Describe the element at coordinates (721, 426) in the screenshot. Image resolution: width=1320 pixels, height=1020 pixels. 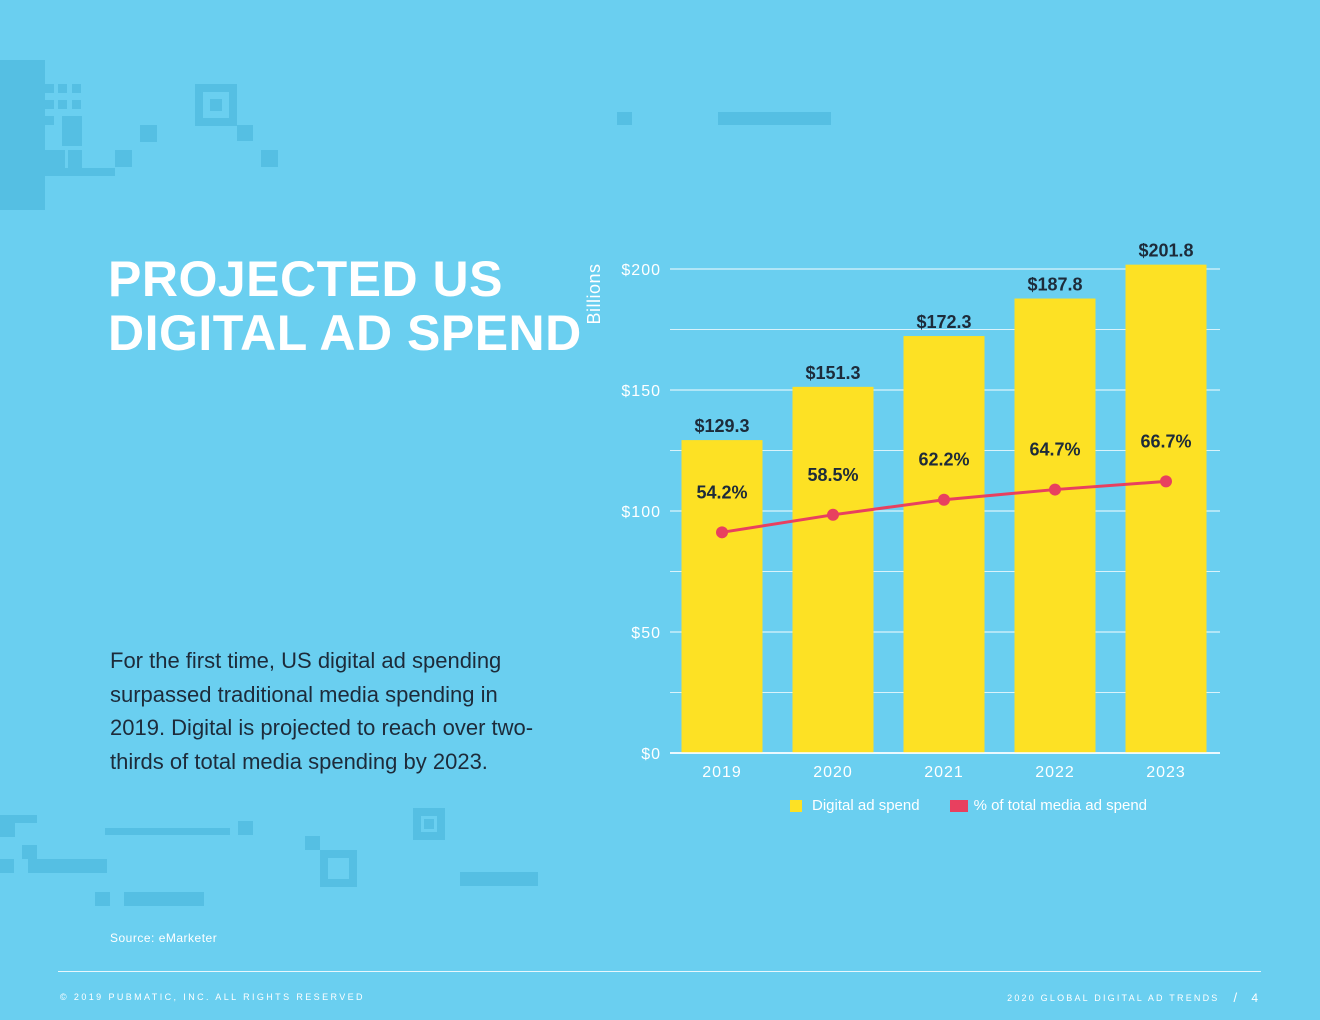
I see `bar-value-label: $129.3` at that location.